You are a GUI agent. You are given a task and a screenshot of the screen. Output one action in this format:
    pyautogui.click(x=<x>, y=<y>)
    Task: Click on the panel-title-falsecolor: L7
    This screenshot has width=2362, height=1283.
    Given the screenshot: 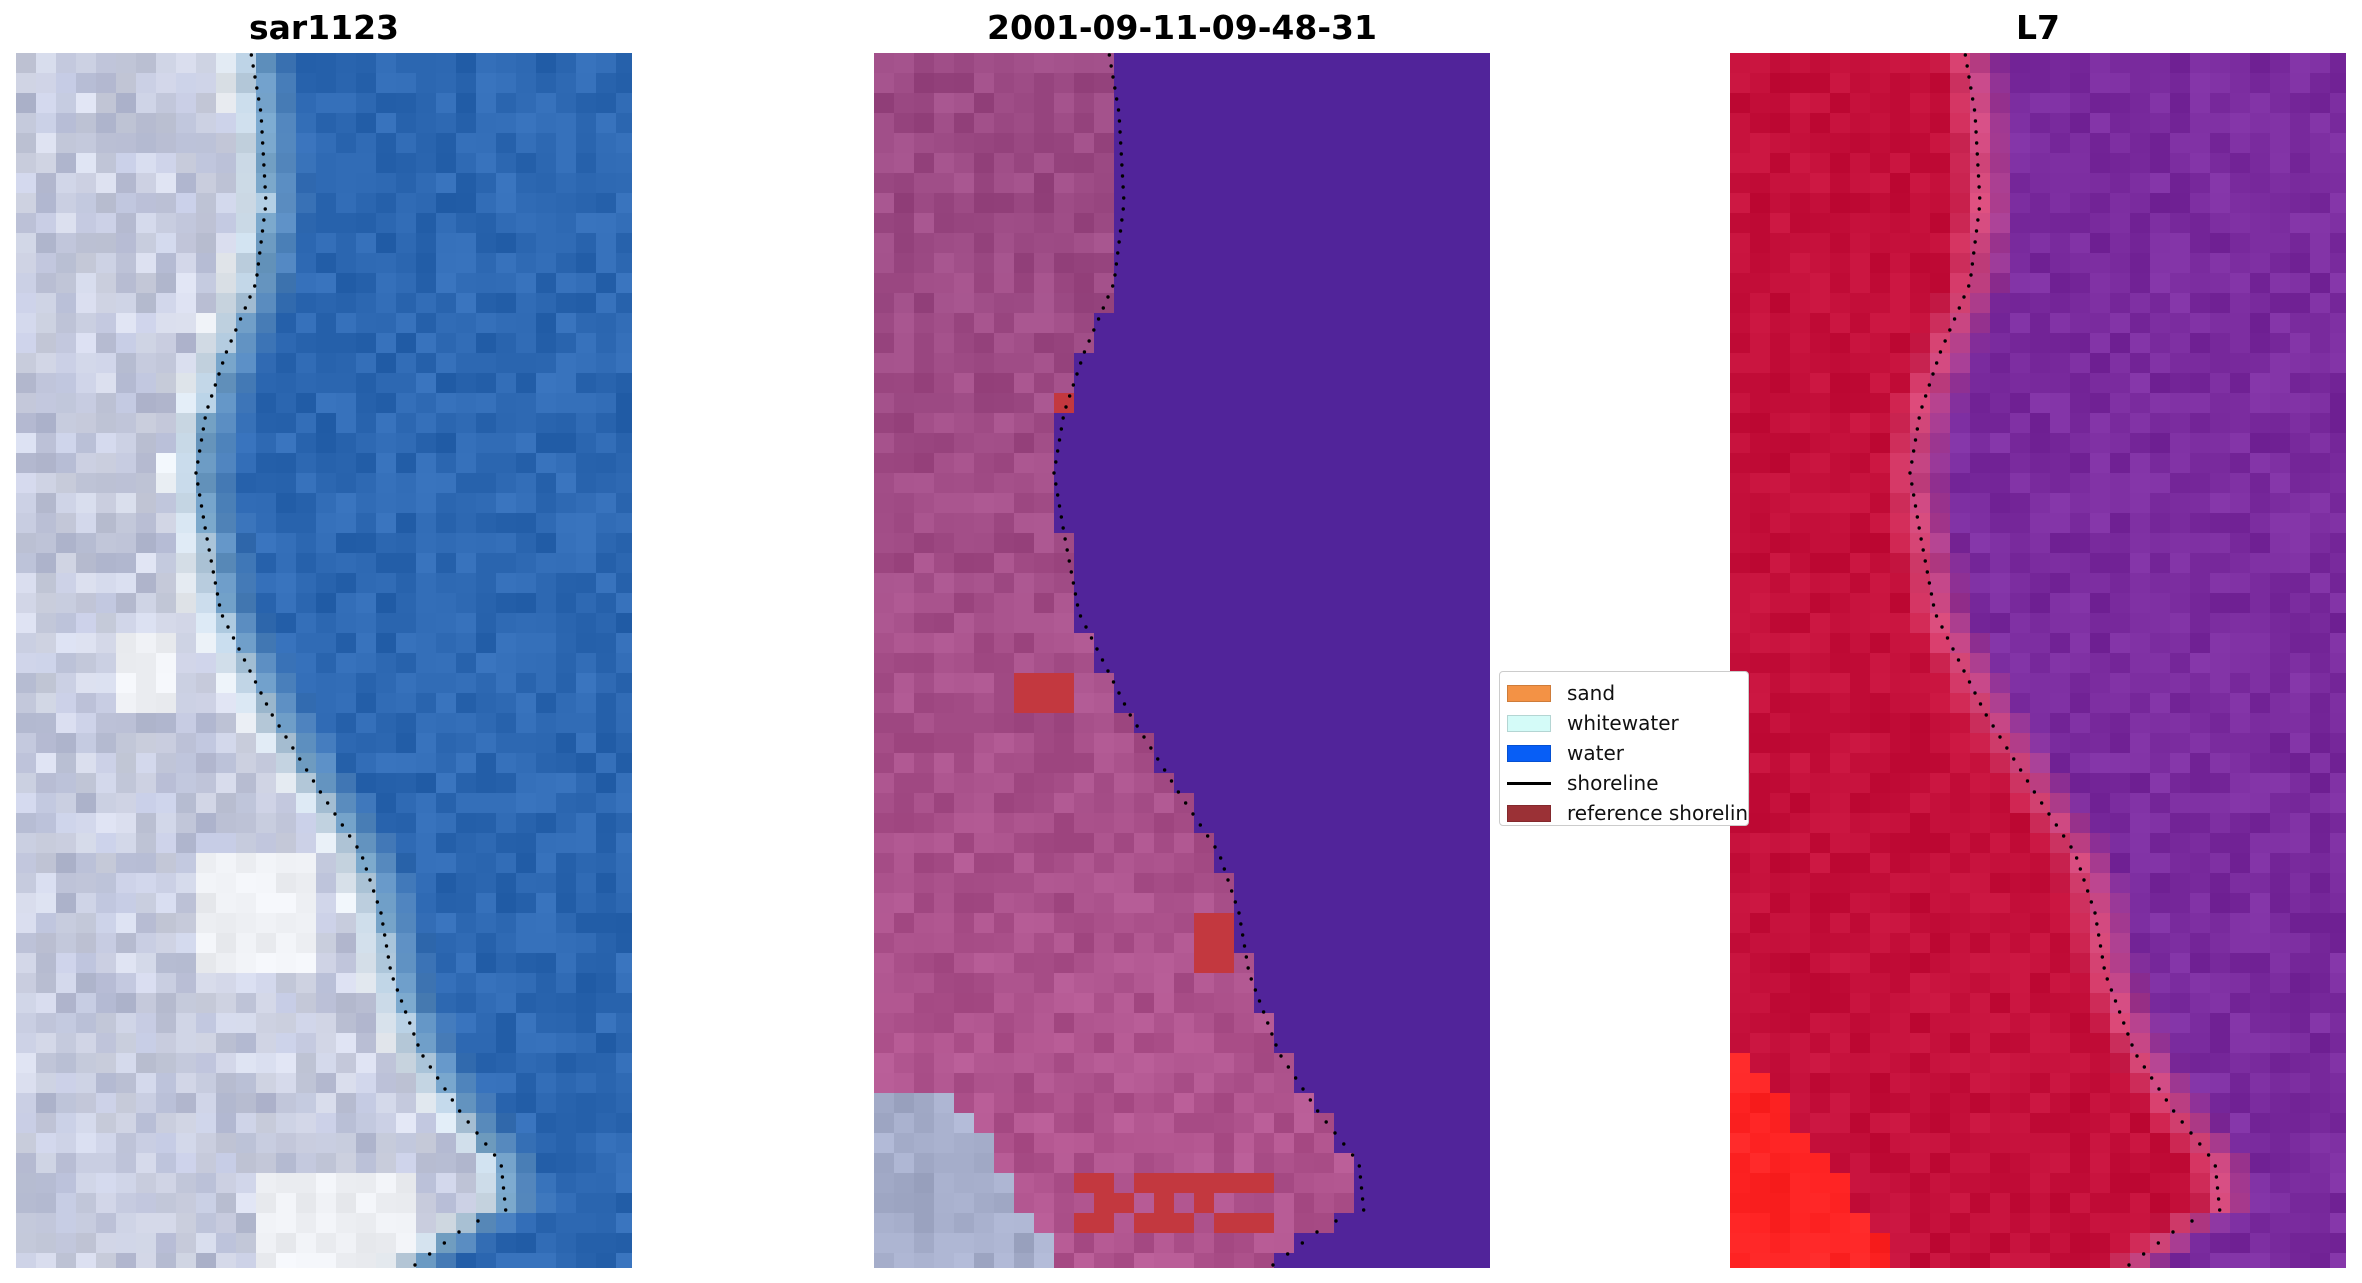 What is the action you would take?
    pyautogui.click(x=2038, y=27)
    